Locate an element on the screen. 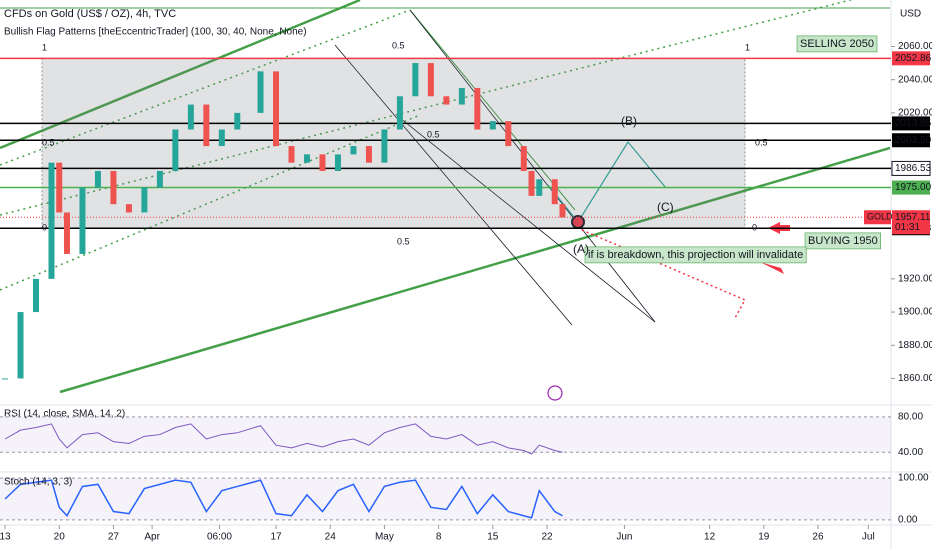 This screenshot has height=550, width=932. last-price: 1957.11 is located at coordinates (913, 217).